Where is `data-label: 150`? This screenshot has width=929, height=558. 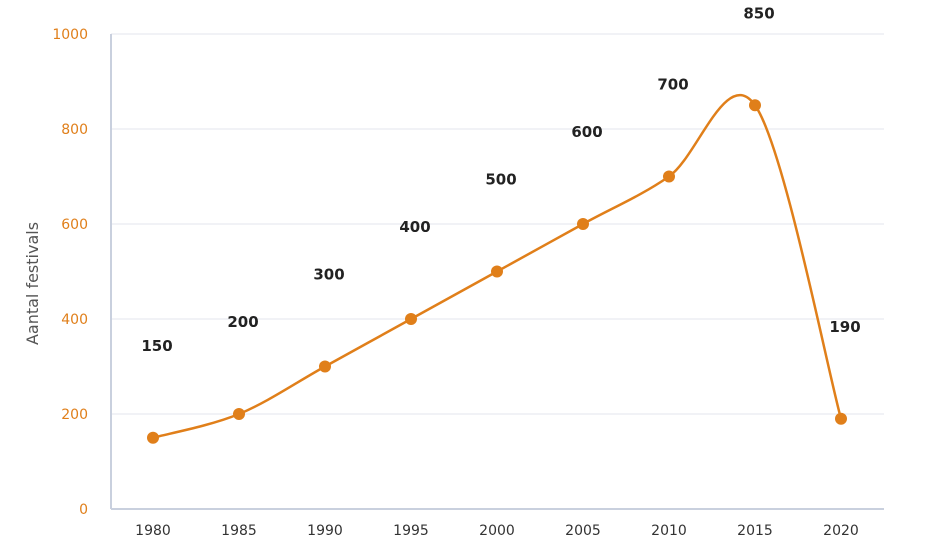 data-label: 150 is located at coordinates (156, 346).